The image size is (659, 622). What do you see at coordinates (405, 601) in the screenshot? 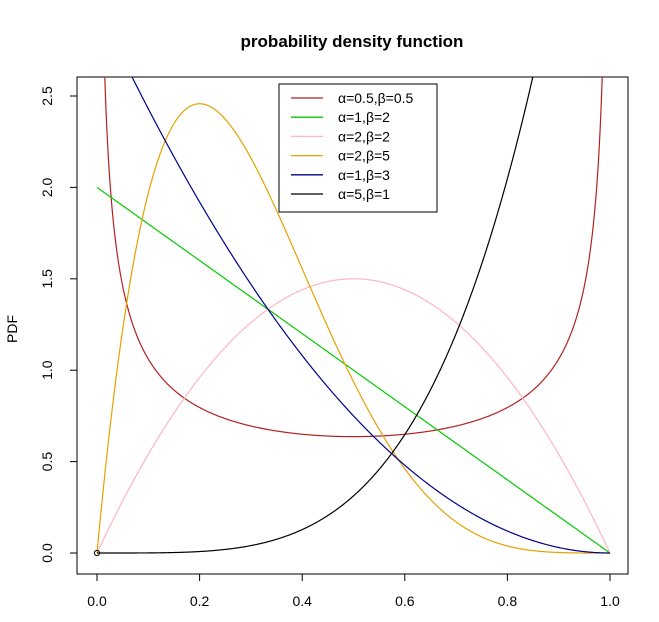
I see `x-tick-label: 0.6` at bounding box center [405, 601].